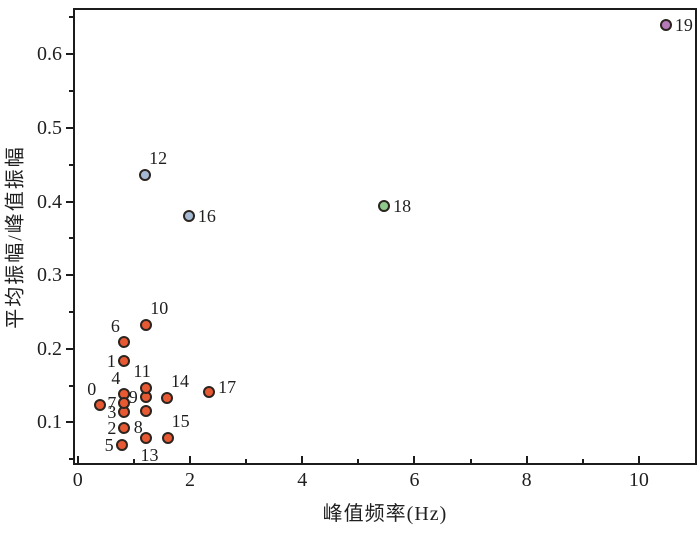  Describe the element at coordinates (206, 215) in the screenshot. I see `point-label-16: 16` at that location.